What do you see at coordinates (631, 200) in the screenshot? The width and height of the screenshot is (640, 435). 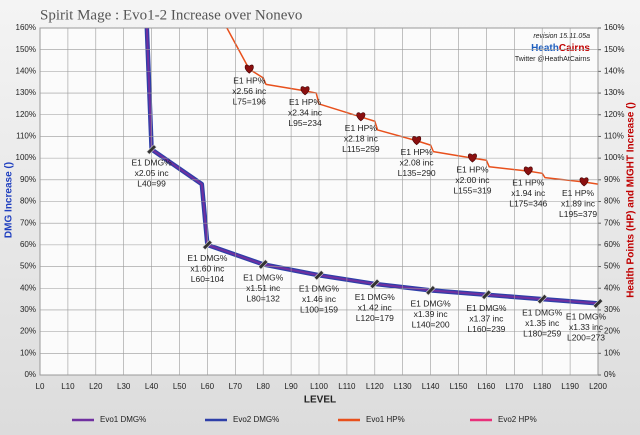 I see `y2-axis-label: Health Points (HP) and MIGHT Increase ()` at bounding box center [631, 200].